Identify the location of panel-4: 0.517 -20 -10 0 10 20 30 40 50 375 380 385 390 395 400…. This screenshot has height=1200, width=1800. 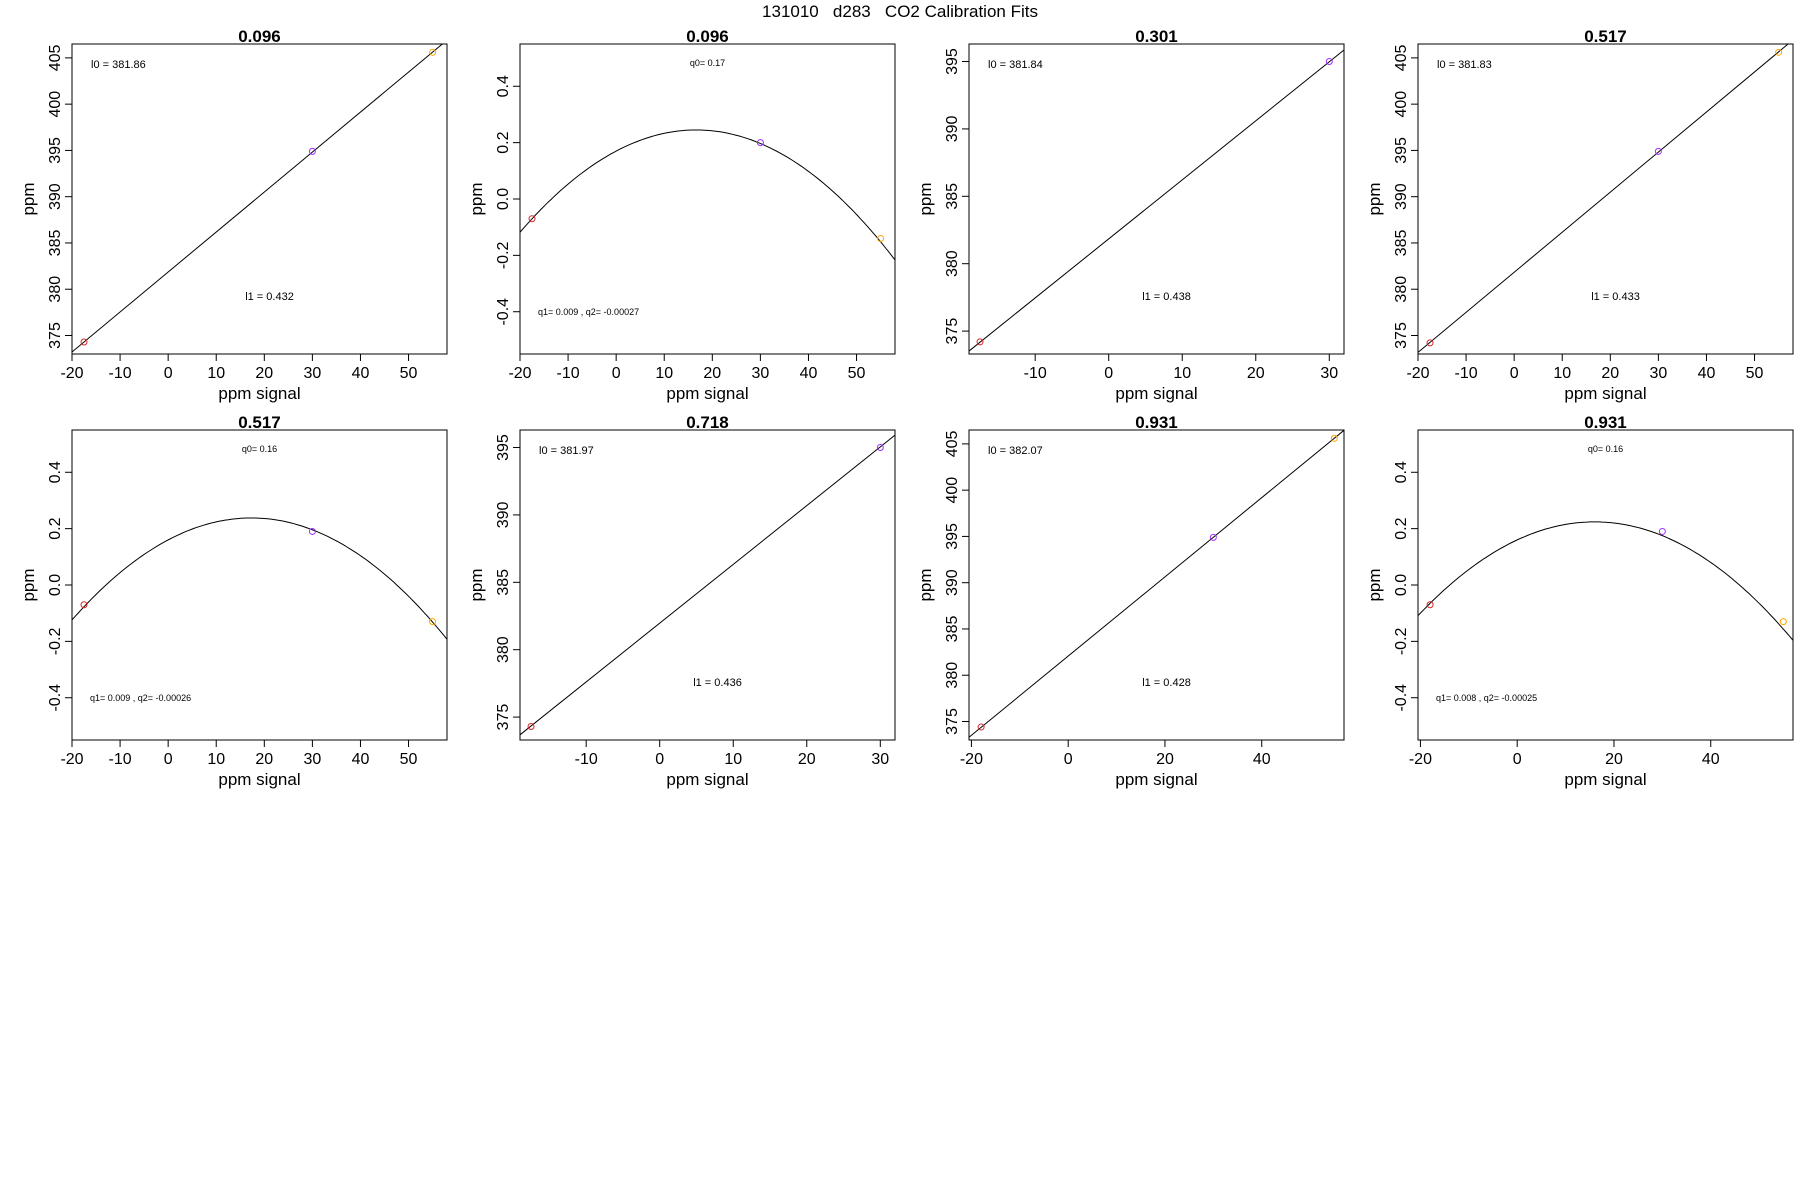
(1579, 215).